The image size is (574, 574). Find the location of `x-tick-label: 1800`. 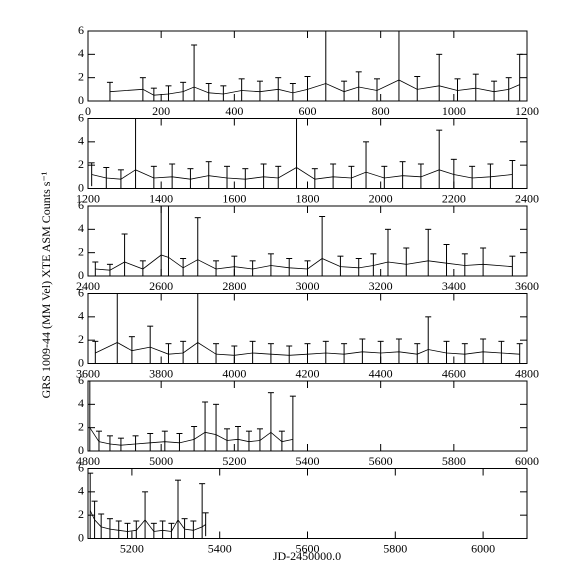

x-tick-label: 1800 is located at coordinates (308, 198).